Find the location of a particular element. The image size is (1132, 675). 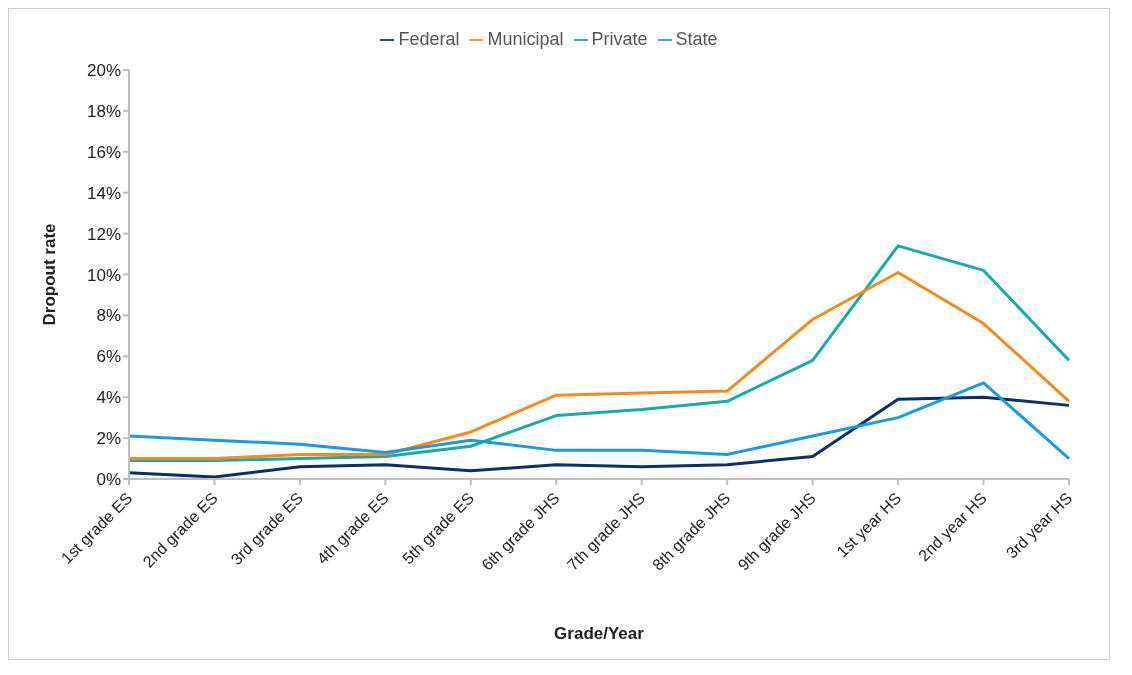

y-tick-label: 20% is located at coordinates (103, 71).